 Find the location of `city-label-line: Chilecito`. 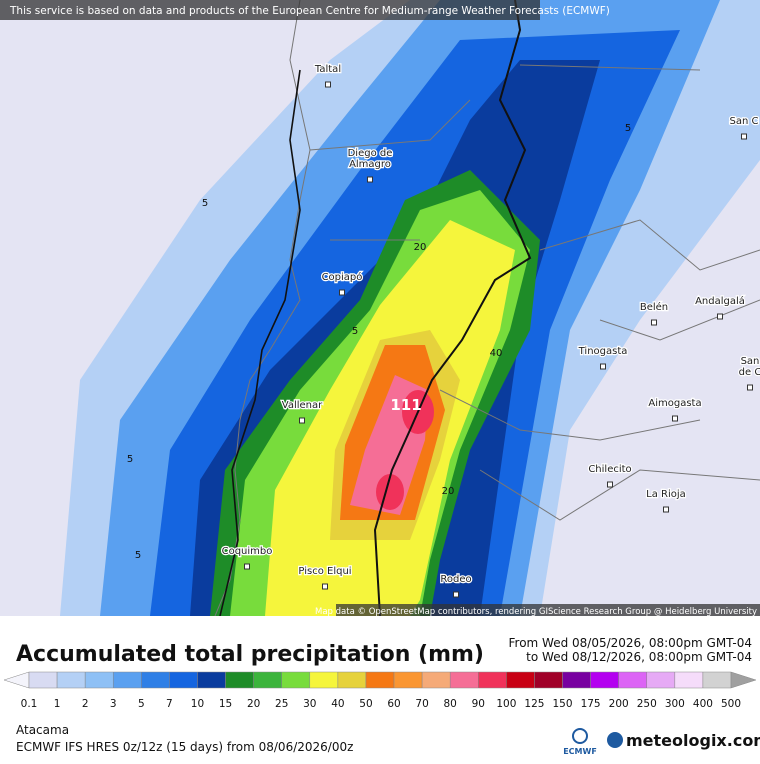

city-label-line: Chilecito is located at coordinates (609, 469).